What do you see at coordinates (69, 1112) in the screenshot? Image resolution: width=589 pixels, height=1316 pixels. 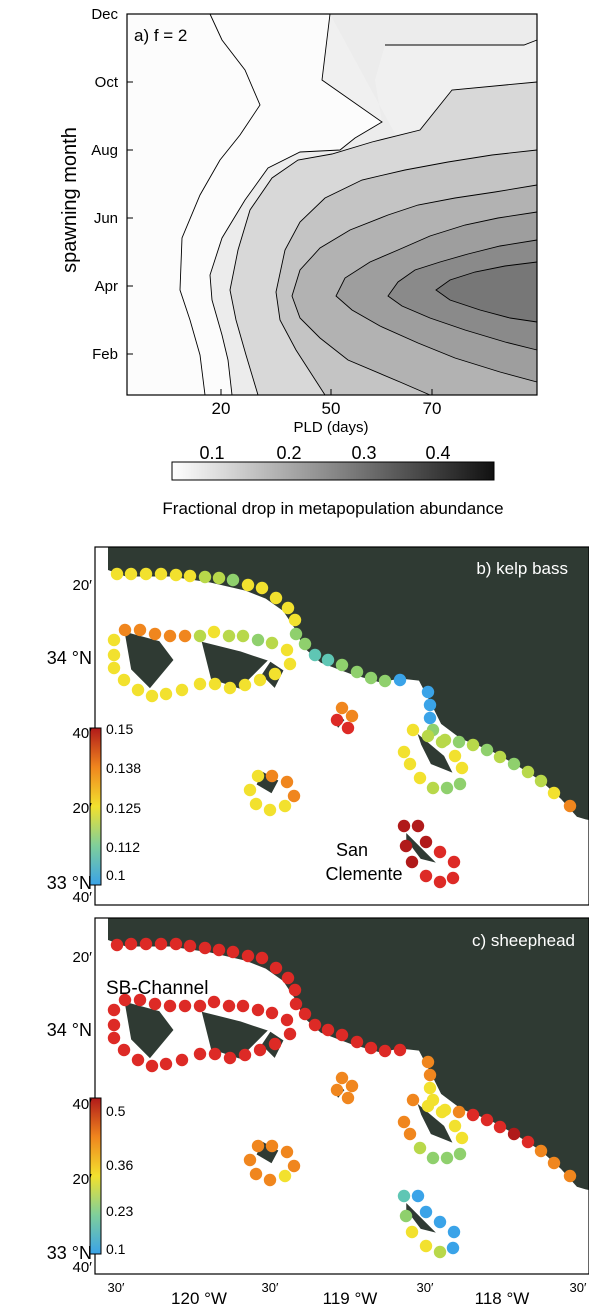 I see `map-lat-ticks-c: 20′ 34 °N 40′ 20′ 33 °N 40′` at bounding box center [69, 1112].